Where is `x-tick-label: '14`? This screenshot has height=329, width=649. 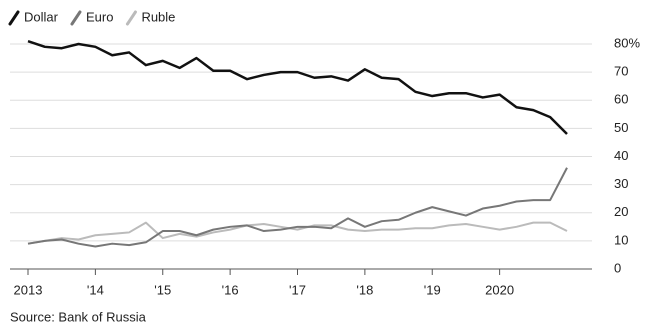 x-tick-label: '14 is located at coordinates (95, 289).